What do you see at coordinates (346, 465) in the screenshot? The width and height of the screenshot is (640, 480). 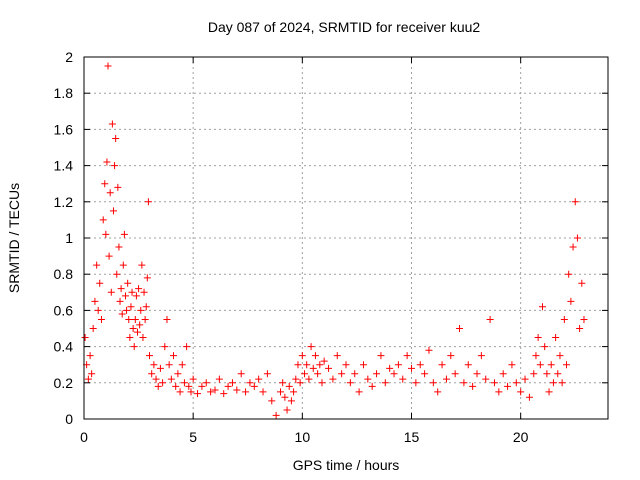 I see `x-axis-label: GPS time / hours` at bounding box center [346, 465].